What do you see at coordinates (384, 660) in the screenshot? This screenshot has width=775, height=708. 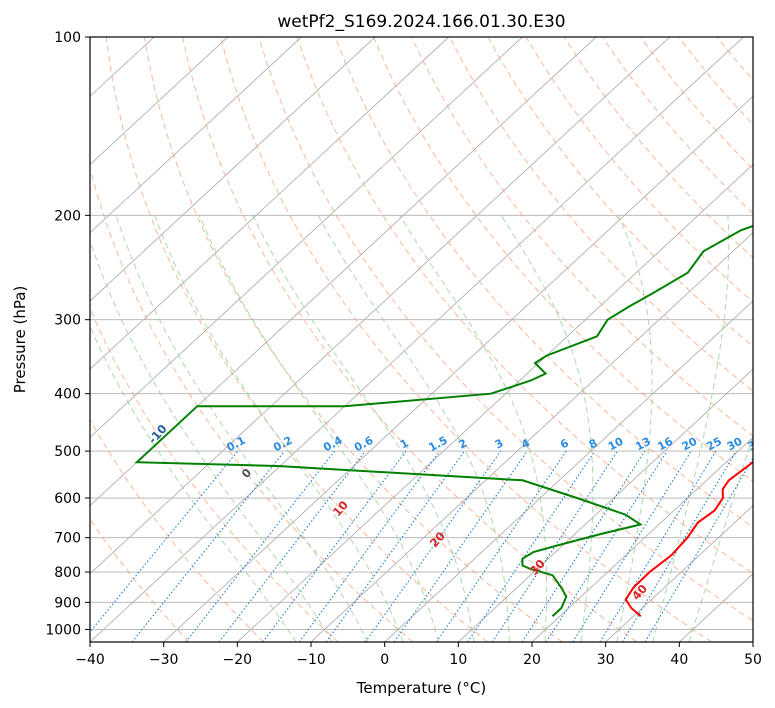 I see `x-tick-label: 0` at bounding box center [384, 660].